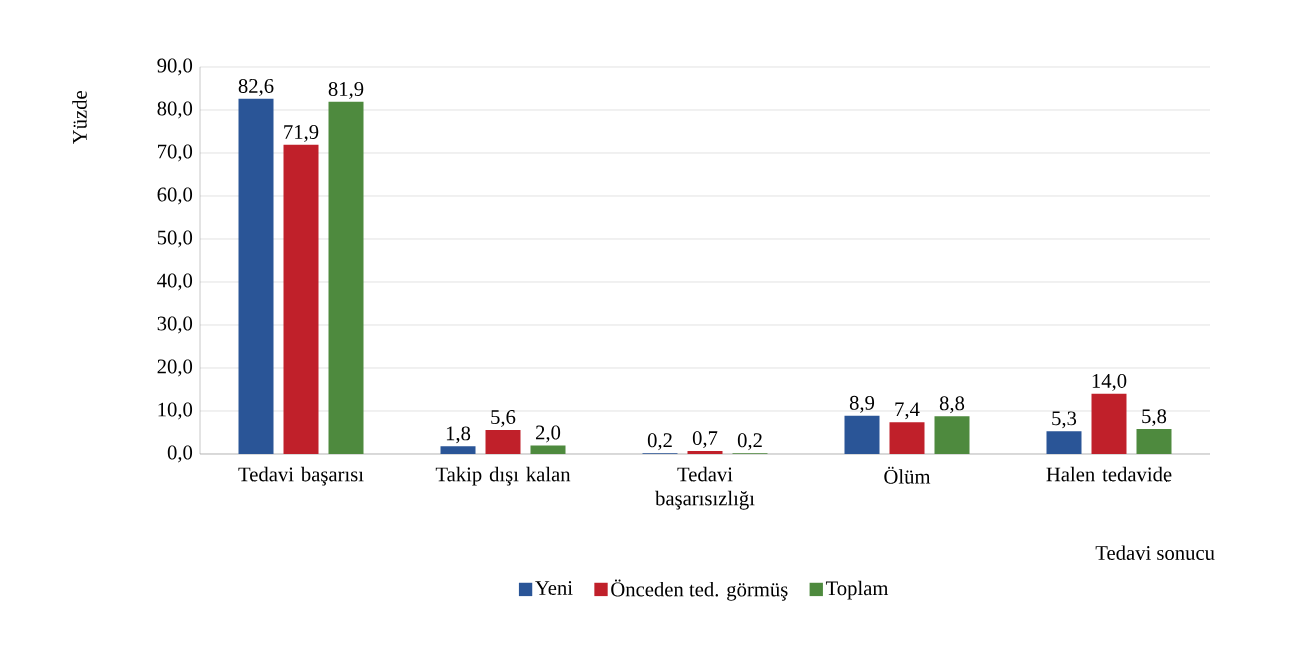 The image size is (1293, 646). Describe the element at coordinates (79, 118) in the screenshot. I see `y-axis-title: Yüzde` at that location.